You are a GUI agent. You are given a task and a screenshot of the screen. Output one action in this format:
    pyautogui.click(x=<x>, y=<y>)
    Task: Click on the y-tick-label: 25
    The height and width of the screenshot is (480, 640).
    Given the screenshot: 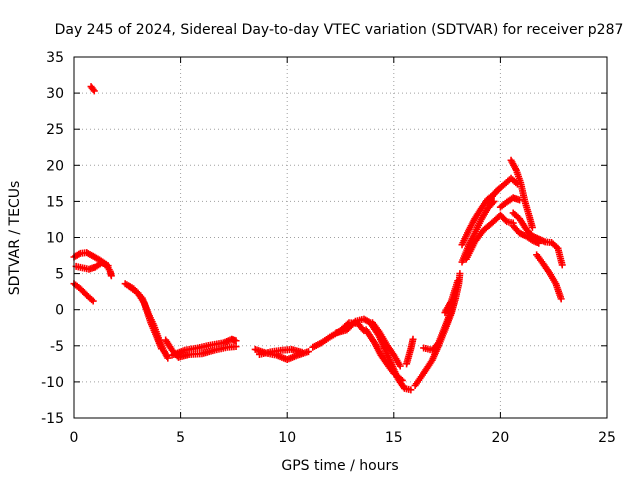 What is the action you would take?
    pyautogui.click(x=55, y=130)
    